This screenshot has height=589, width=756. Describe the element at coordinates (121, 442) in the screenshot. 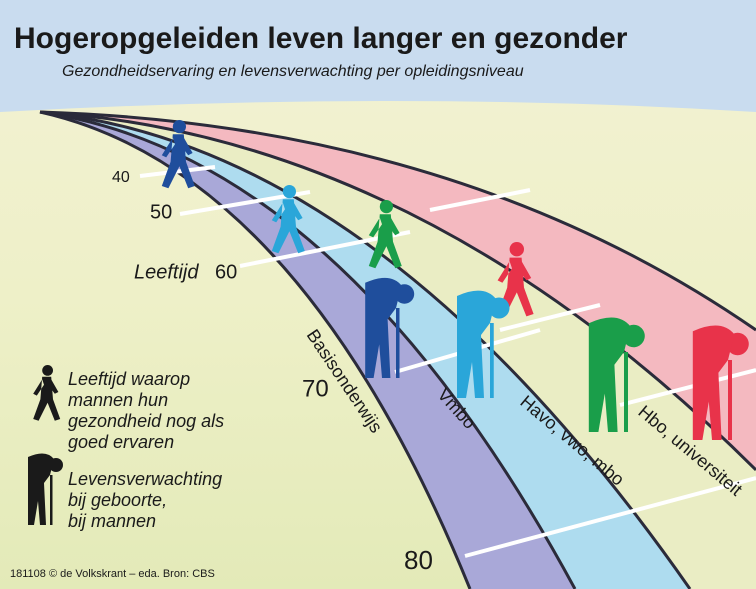

I see `legend-text: goed ervaren` at that location.